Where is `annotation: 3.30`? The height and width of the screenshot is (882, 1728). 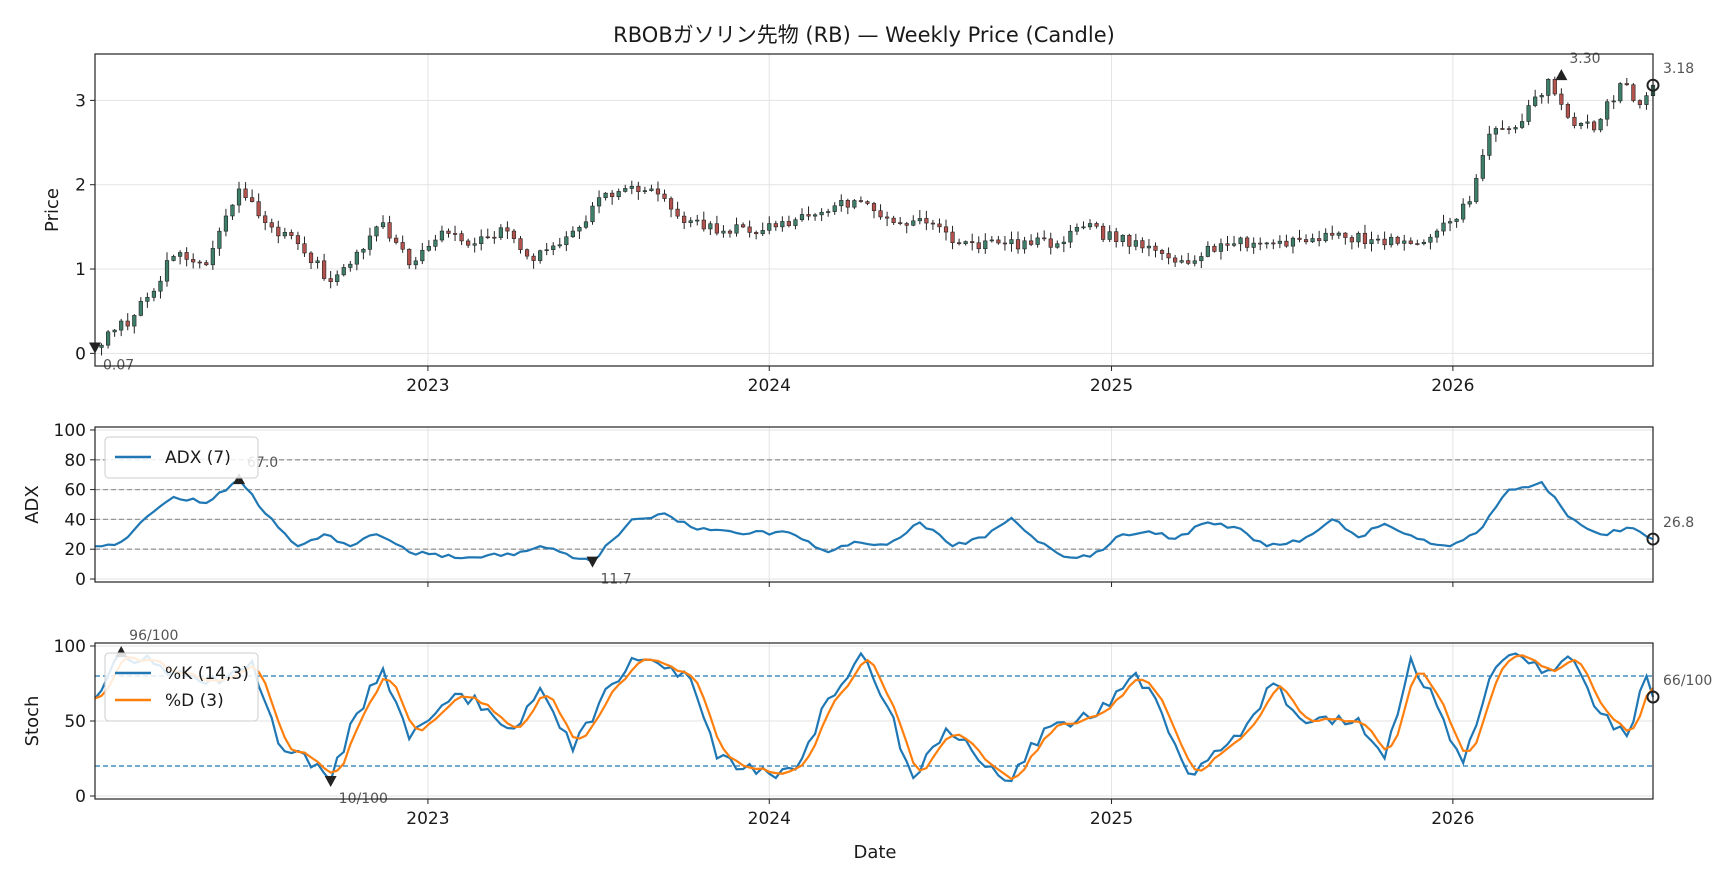
annotation: 3.30 is located at coordinates (1578, 66).